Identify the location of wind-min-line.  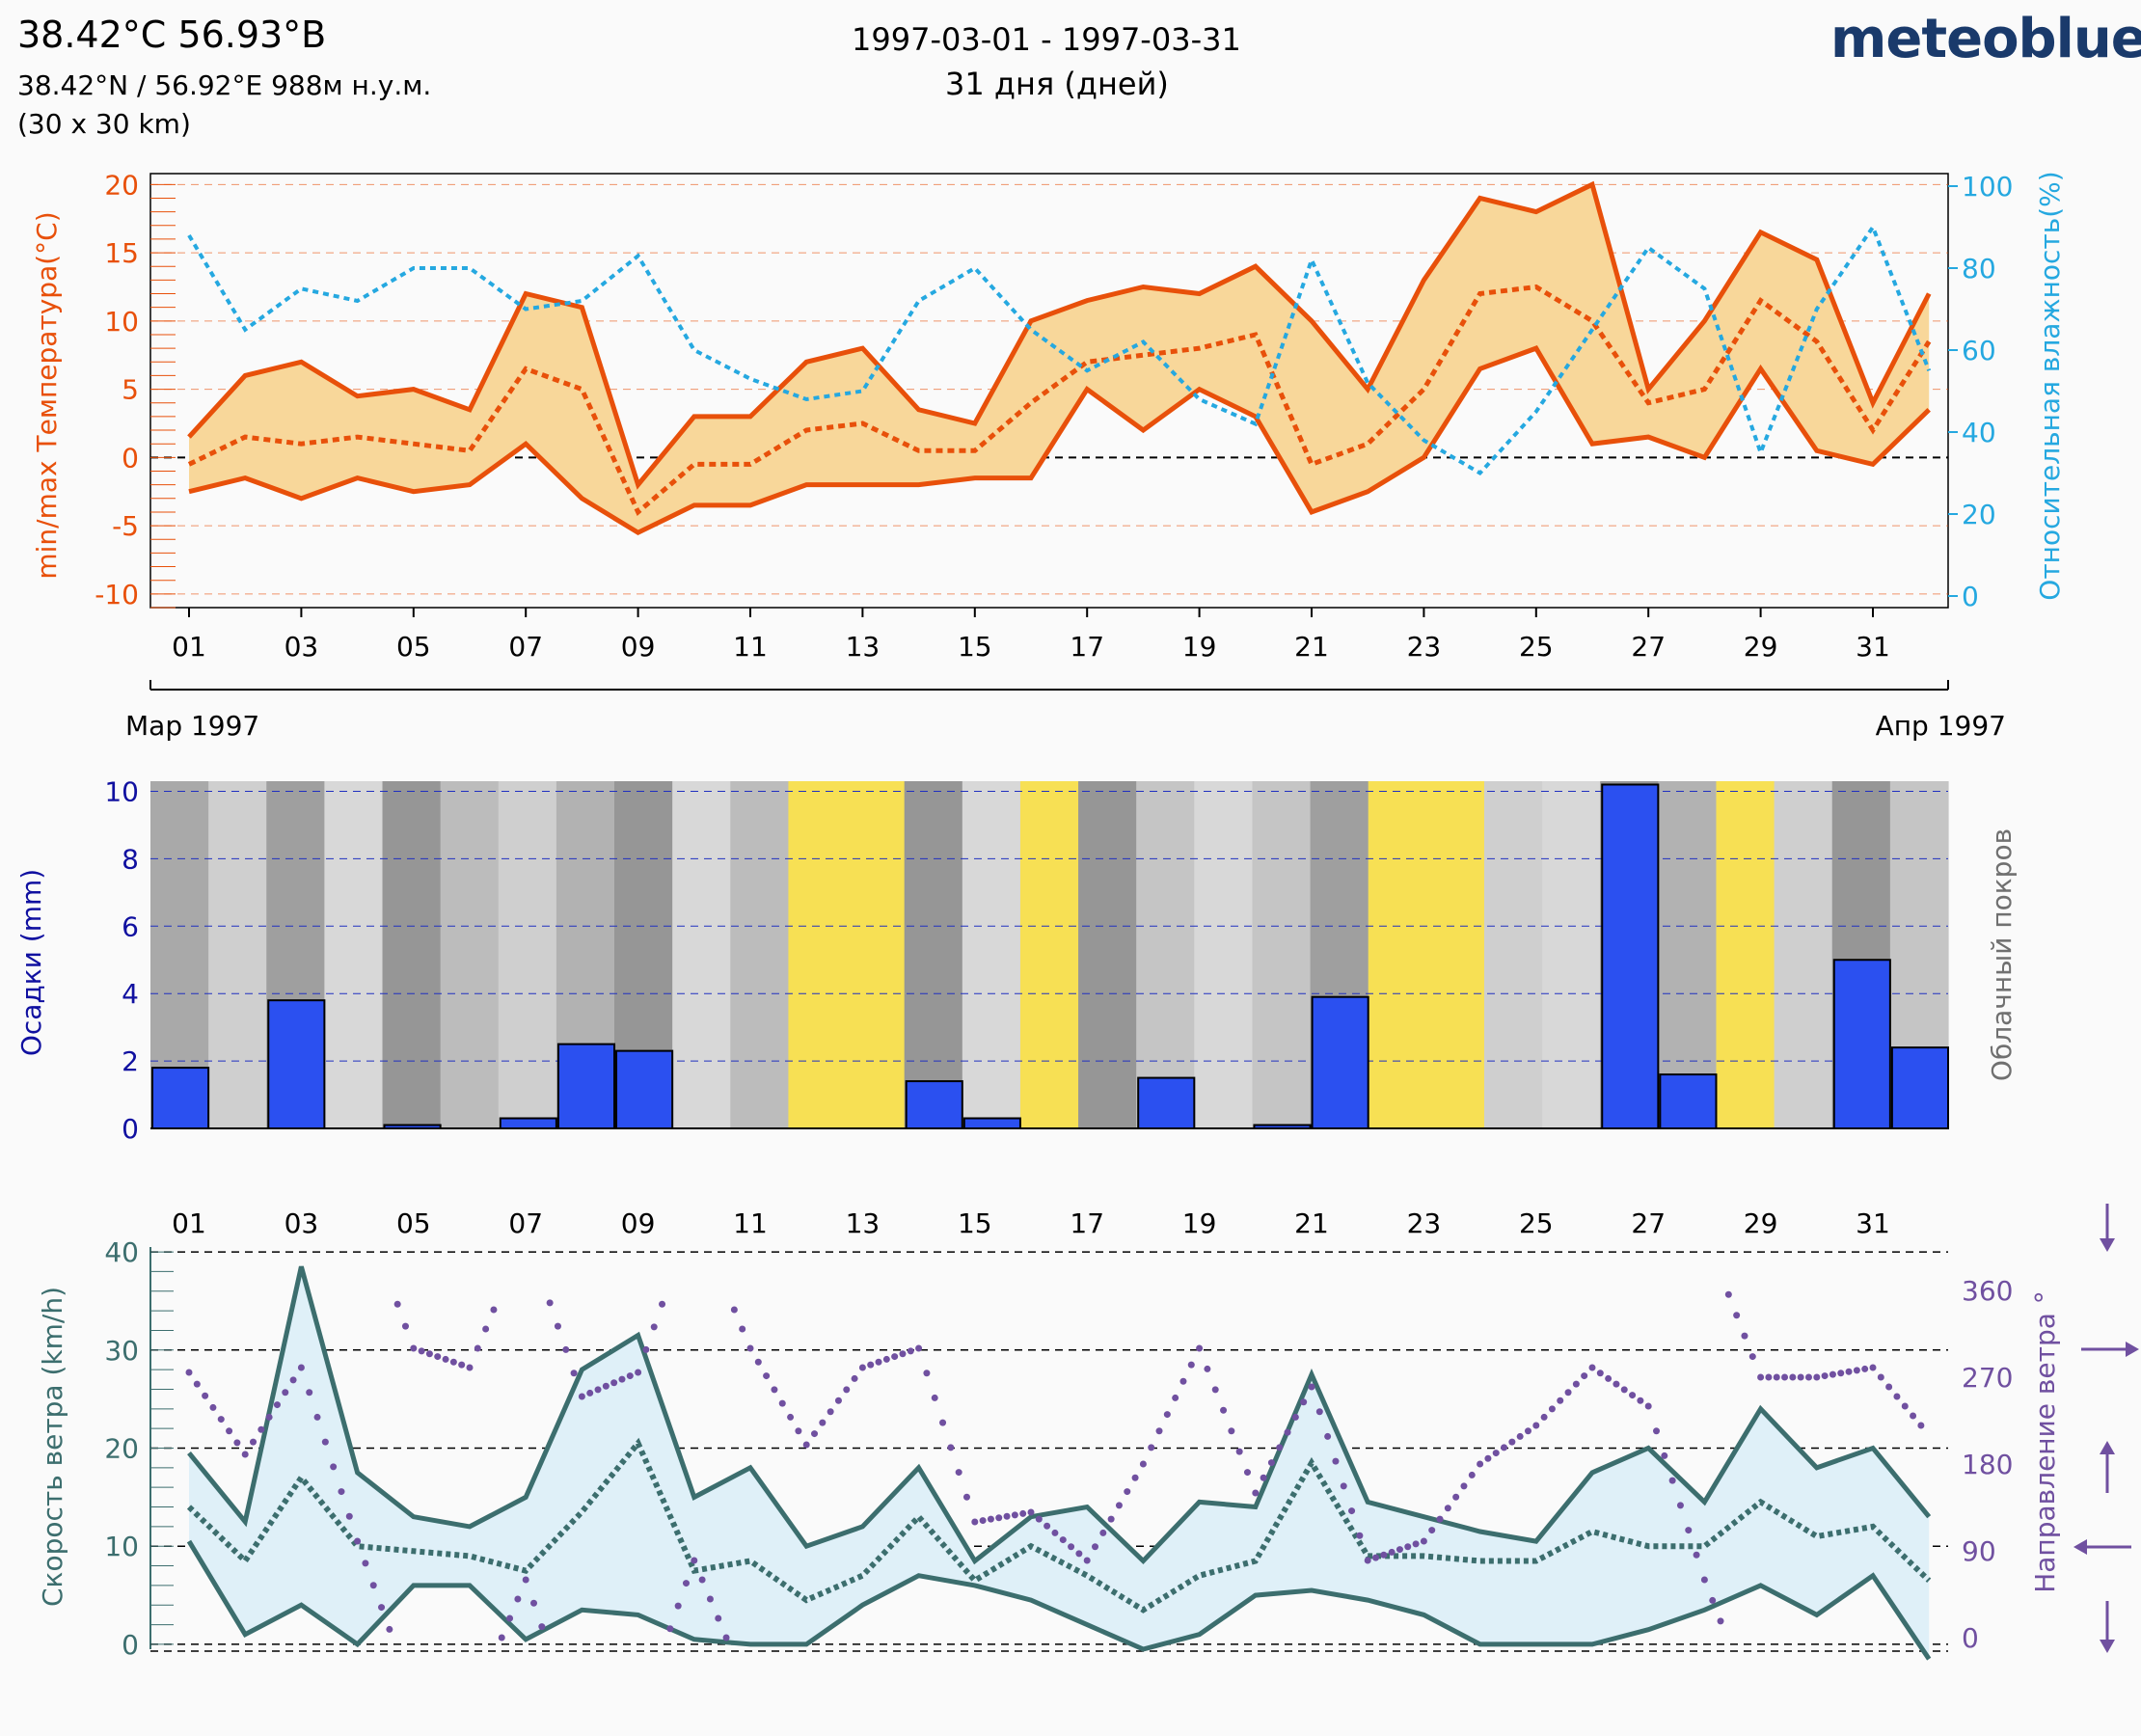
(1059, 1600).